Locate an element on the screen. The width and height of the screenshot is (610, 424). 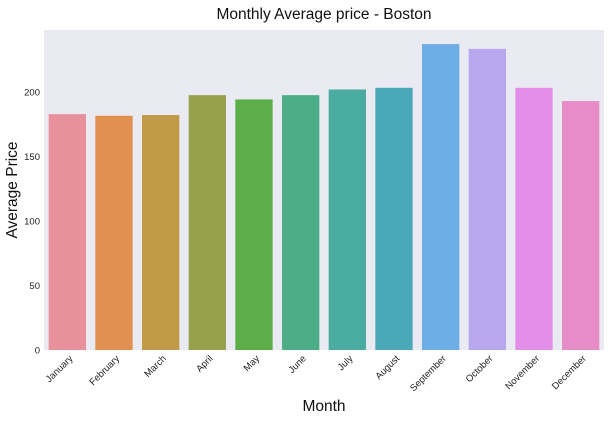
y-tick-label: 200 is located at coordinates (32, 92).